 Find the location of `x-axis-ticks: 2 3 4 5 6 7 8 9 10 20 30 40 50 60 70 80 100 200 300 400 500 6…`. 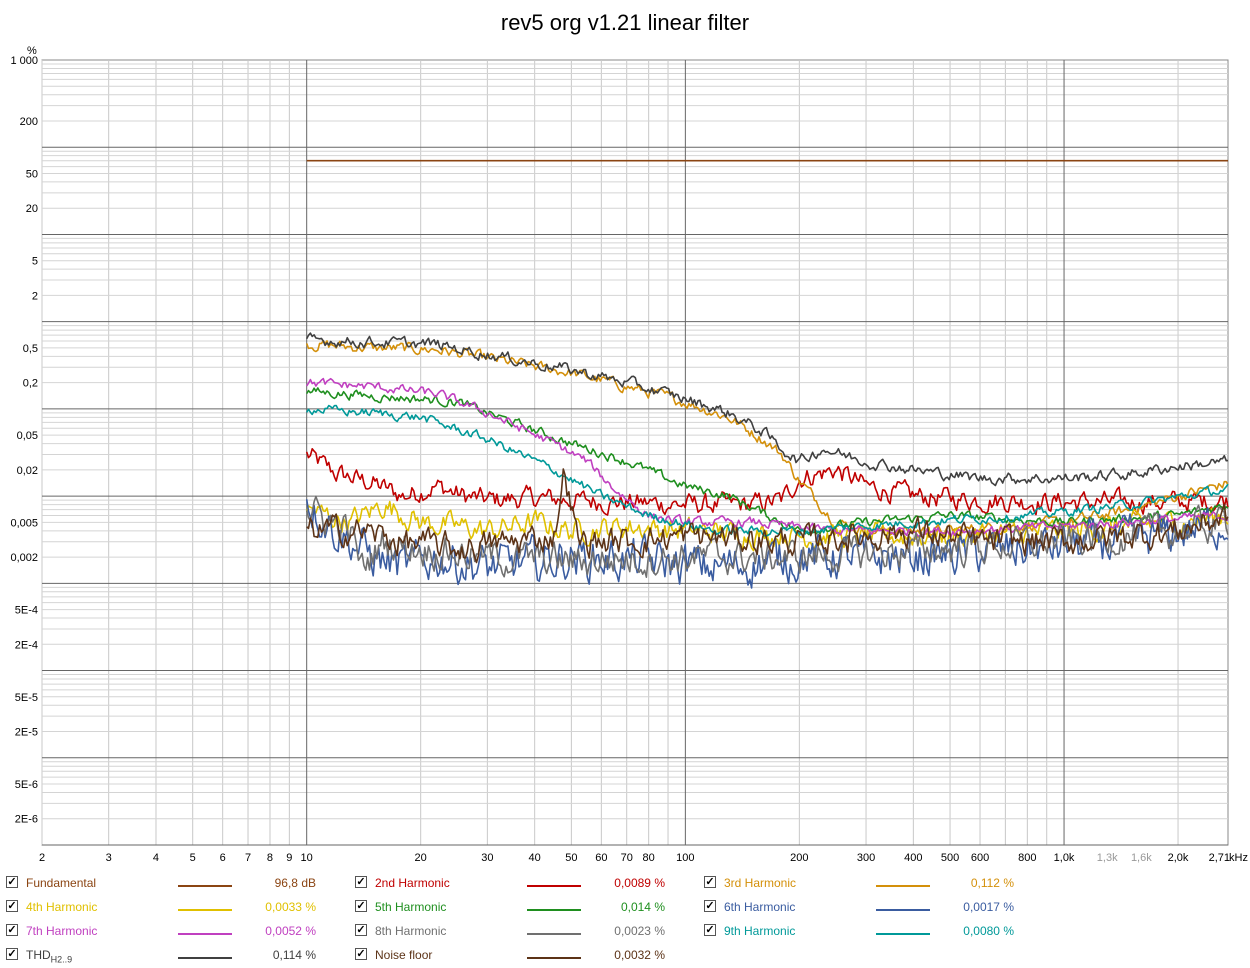

x-axis-ticks: 2 3 4 5 6 7 8 9 10 20 30 40 50 60 70 80 100 200 300 400 500 6… is located at coordinates (634, 858).